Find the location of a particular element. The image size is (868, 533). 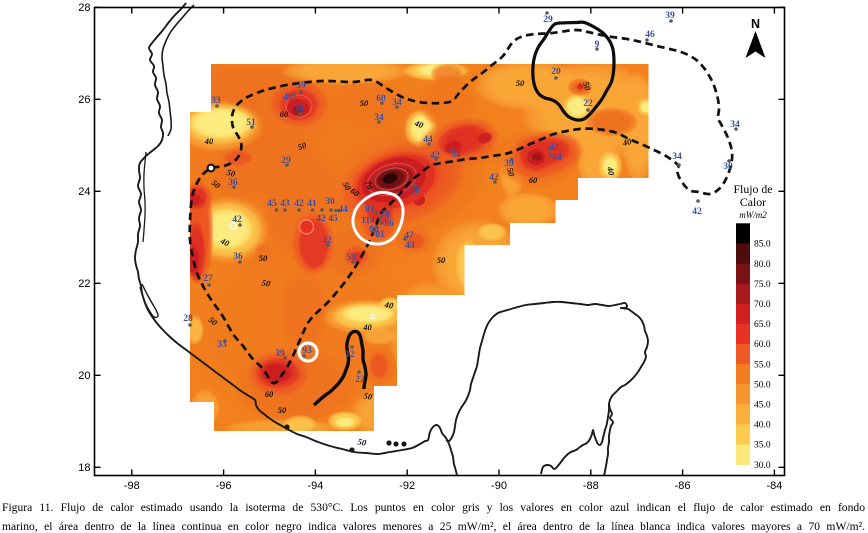

svg-text: 85.0 is located at coordinates (762, 245).